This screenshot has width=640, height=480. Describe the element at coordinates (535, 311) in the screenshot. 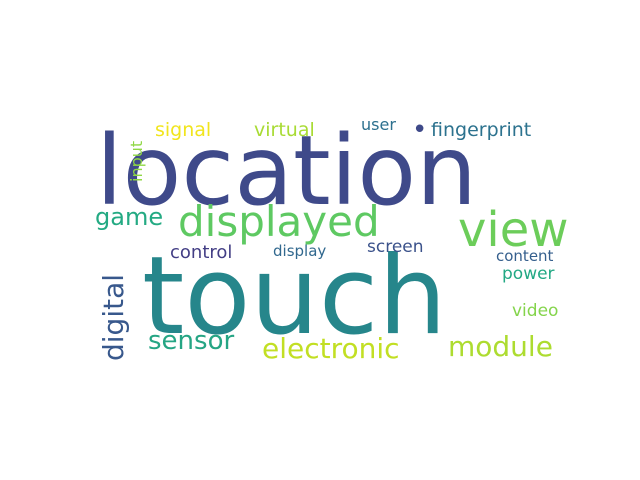

I see `word-video: video` at that location.